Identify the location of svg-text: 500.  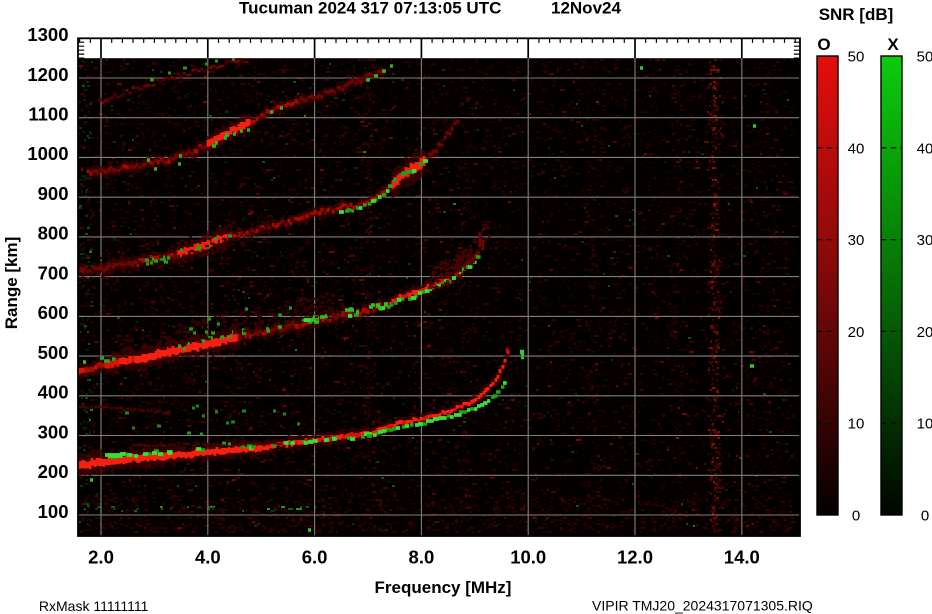
(53, 352).